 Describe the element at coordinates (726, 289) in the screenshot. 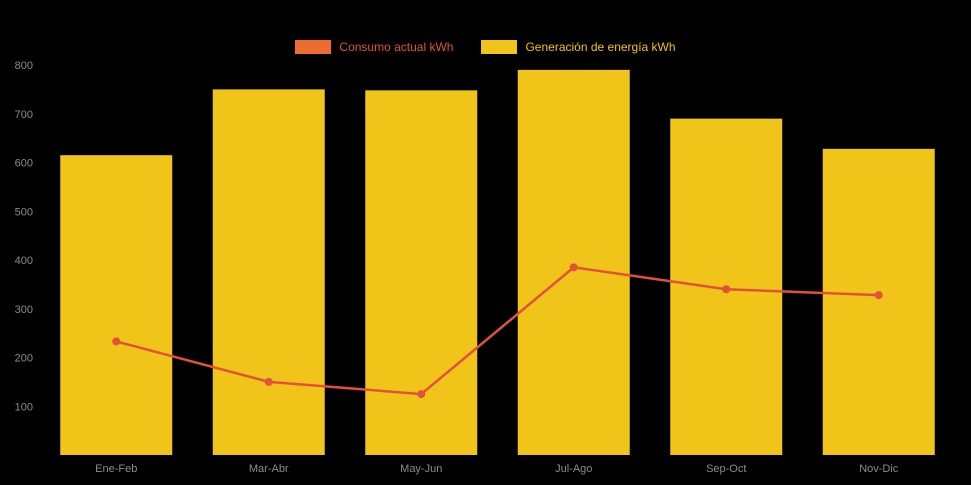

I see `line-point-sep-oct` at that location.